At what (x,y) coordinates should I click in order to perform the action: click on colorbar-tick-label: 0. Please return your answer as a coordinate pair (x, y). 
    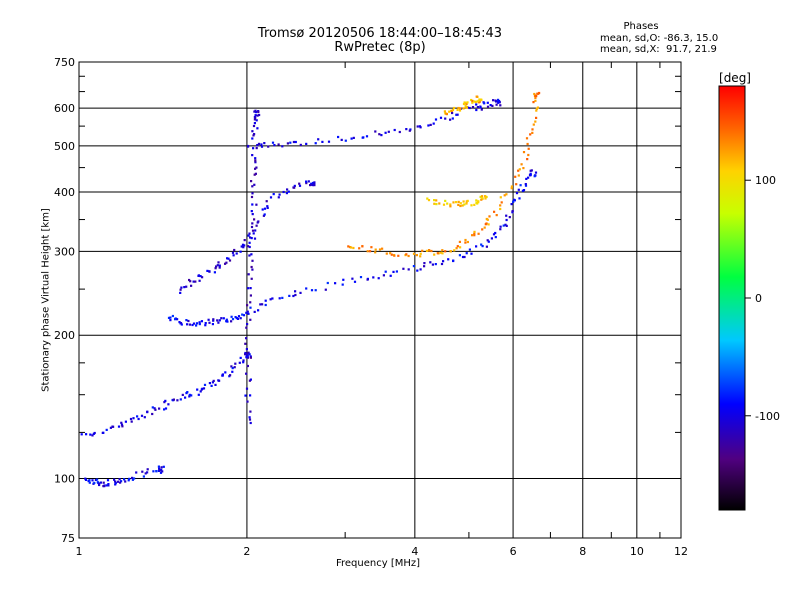
    Looking at the image, I should click on (758, 298).